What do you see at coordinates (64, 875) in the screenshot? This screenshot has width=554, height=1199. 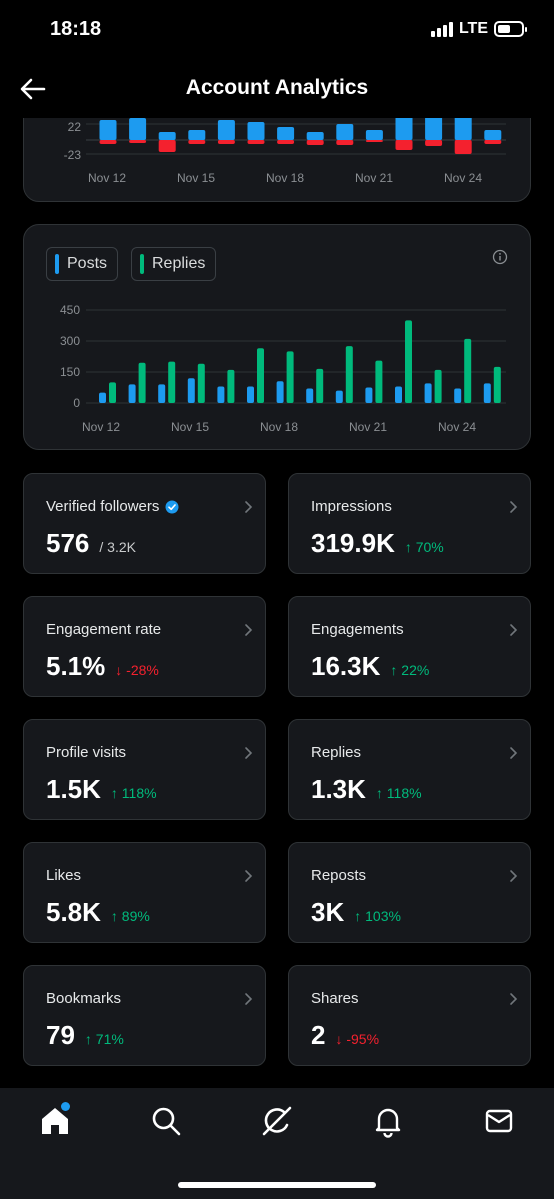 I see `stat-label: Likes` at bounding box center [64, 875].